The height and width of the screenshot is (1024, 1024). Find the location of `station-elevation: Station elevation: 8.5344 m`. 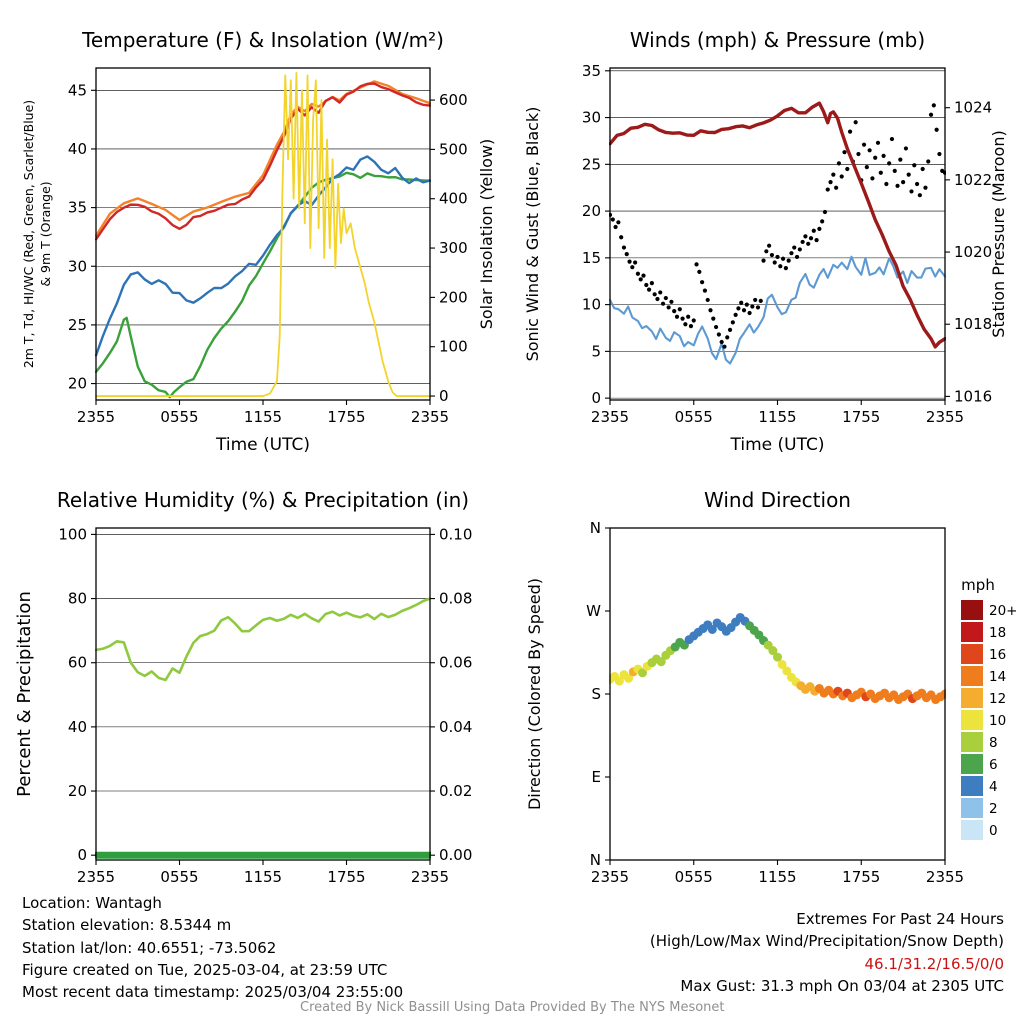

station-elevation: Station elevation: 8.5344 m is located at coordinates (127, 925).